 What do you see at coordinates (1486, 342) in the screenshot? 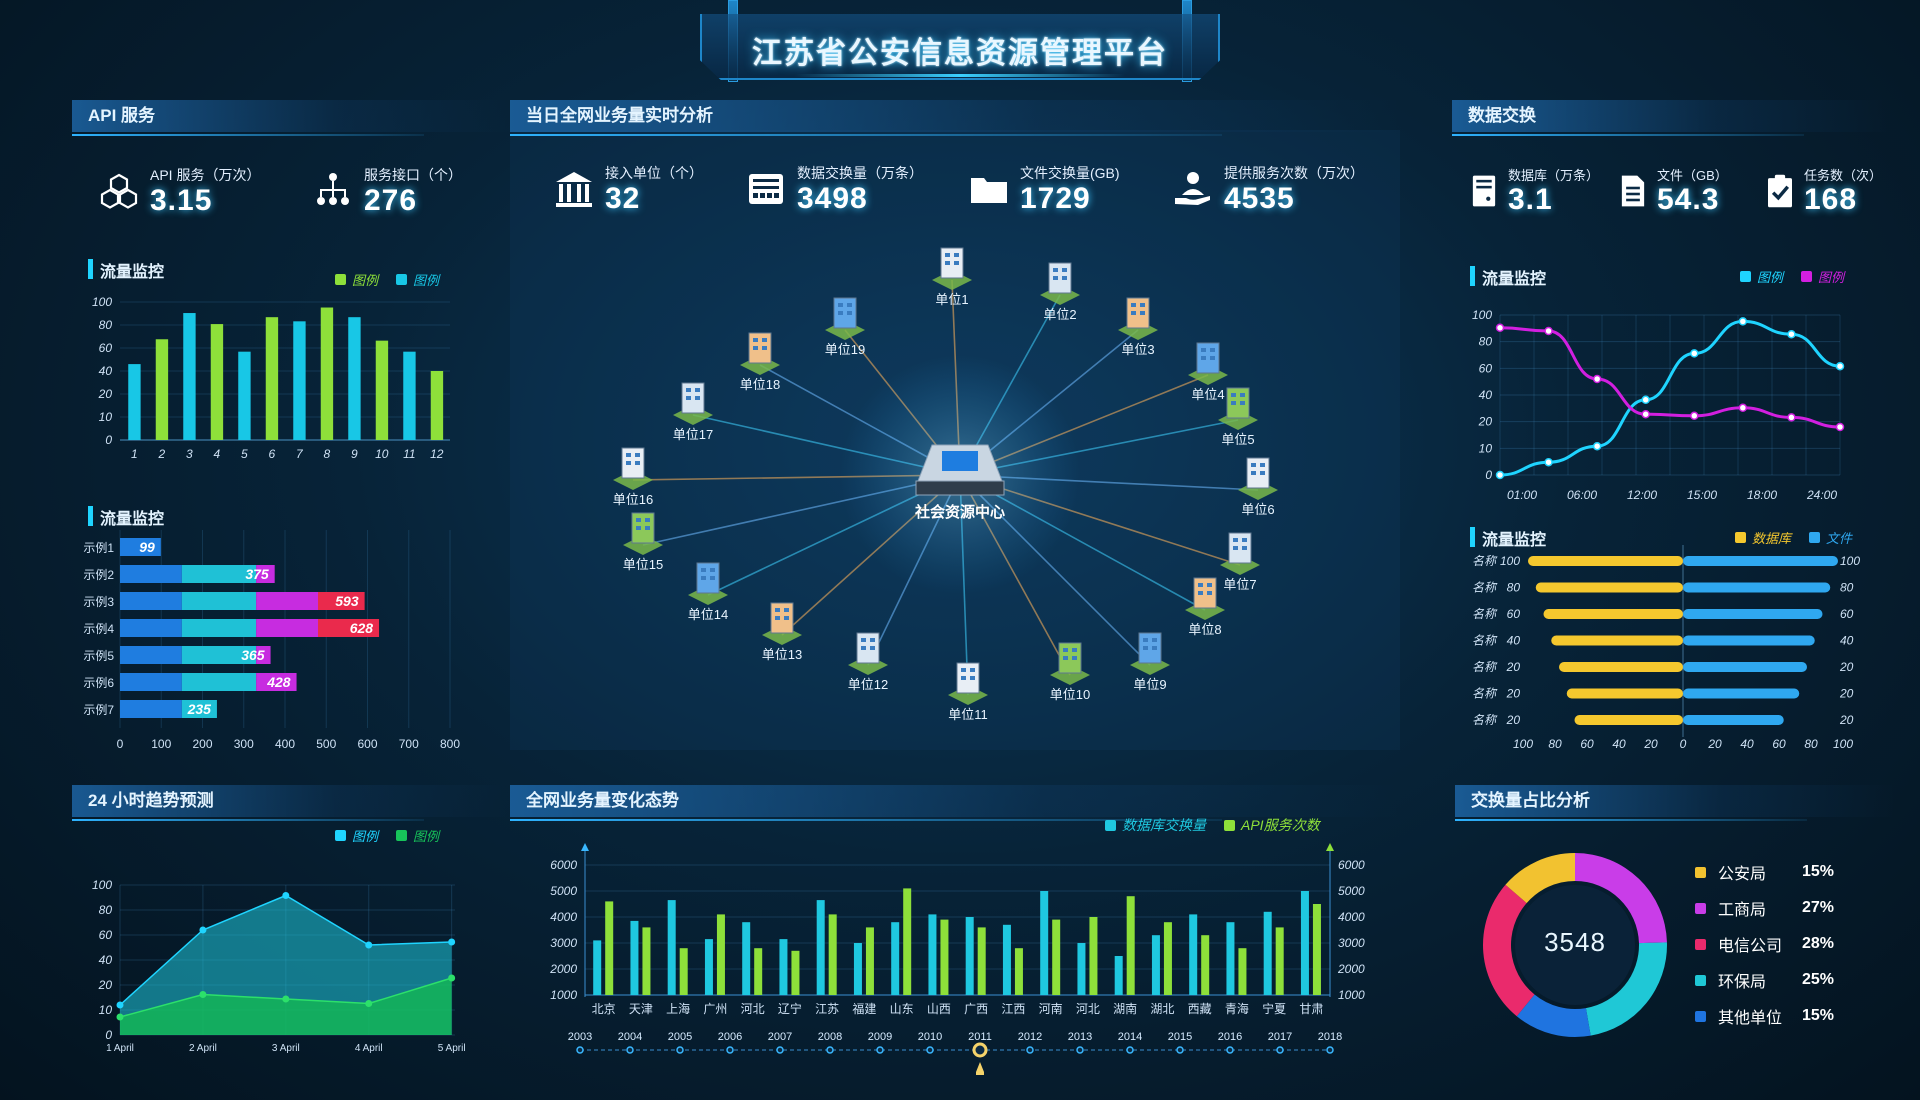
I see `y-tick-label: 80` at bounding box center [1486, 342].